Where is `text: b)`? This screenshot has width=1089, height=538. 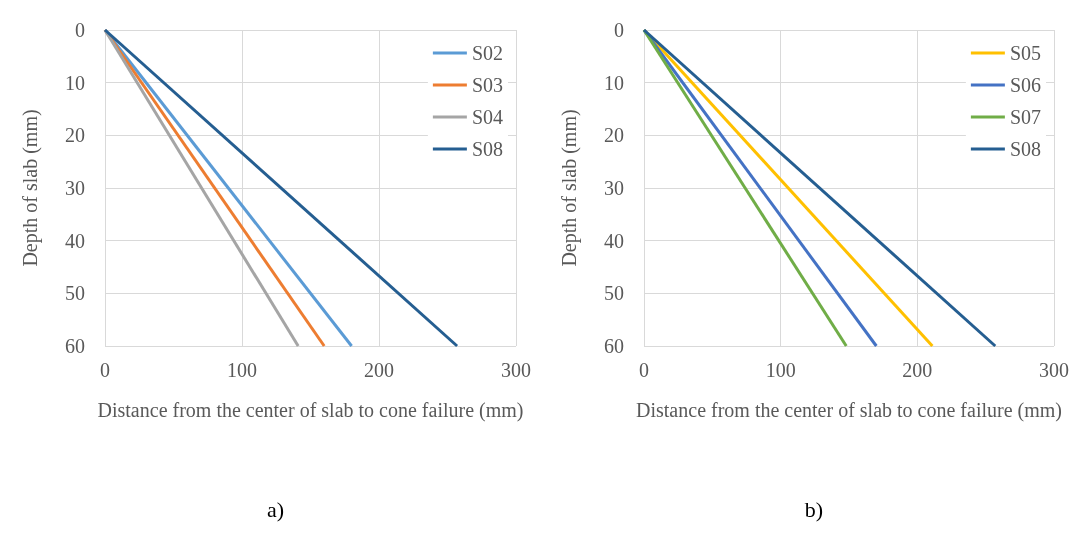
text: b) is located at coordinates (814, 509).